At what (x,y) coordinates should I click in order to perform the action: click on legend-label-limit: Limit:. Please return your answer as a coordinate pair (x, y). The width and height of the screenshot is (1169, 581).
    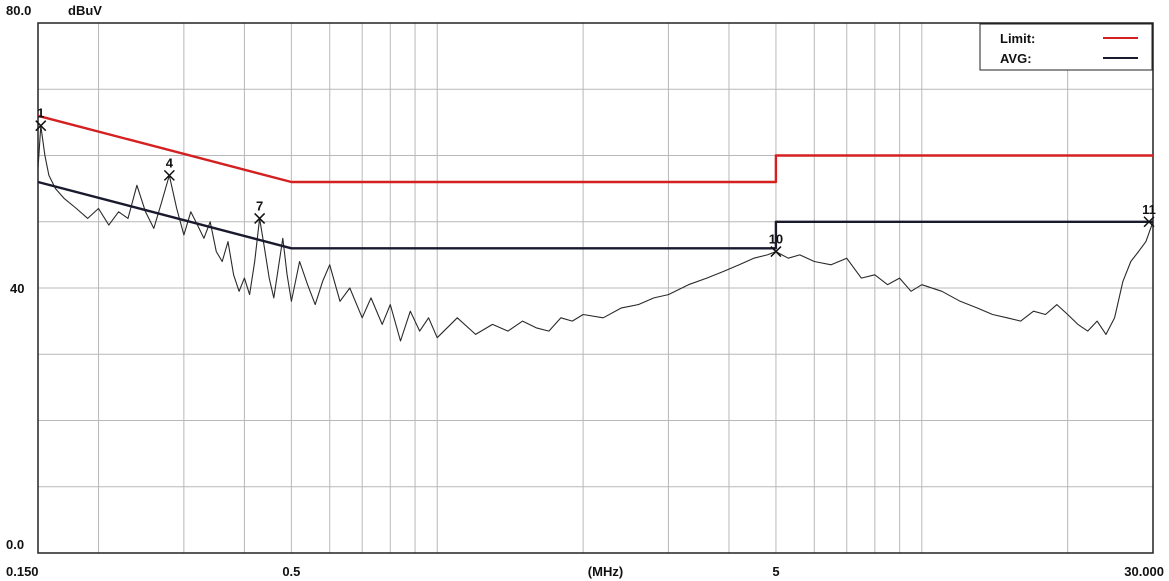
    Looking at the image, I should click on (1017, 38).